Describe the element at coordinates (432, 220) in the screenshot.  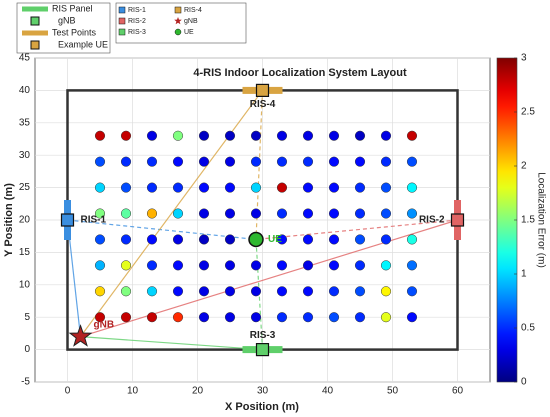
I see `ris-label: RIS-2` at that location.